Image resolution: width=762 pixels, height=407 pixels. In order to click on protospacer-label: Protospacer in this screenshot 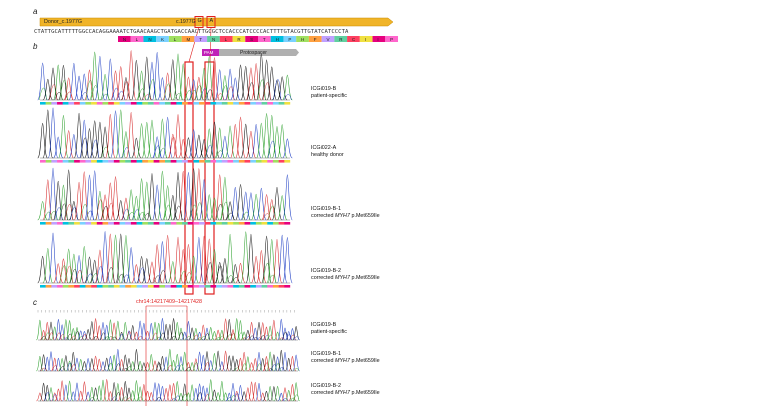, I will do `click(253, 52)`.